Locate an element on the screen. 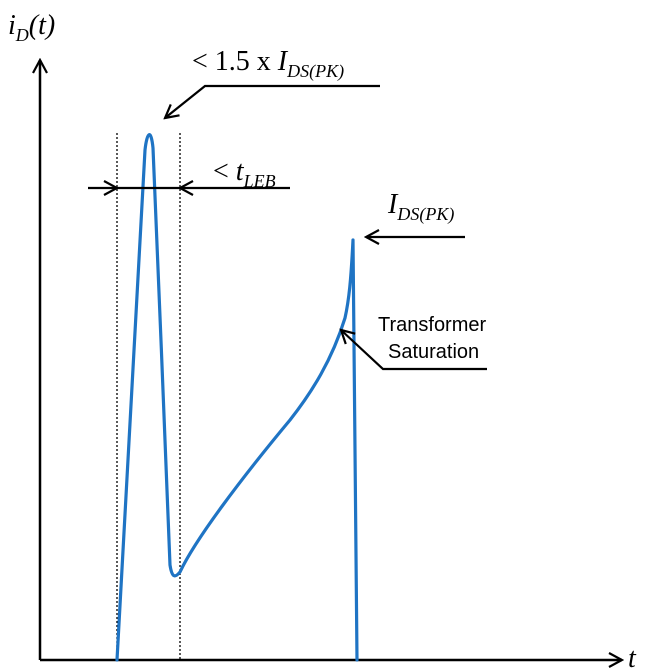 The height and width of the screenshot is (669, 649). y-axis-label: iD(t) is located at coordinates (31, 27).